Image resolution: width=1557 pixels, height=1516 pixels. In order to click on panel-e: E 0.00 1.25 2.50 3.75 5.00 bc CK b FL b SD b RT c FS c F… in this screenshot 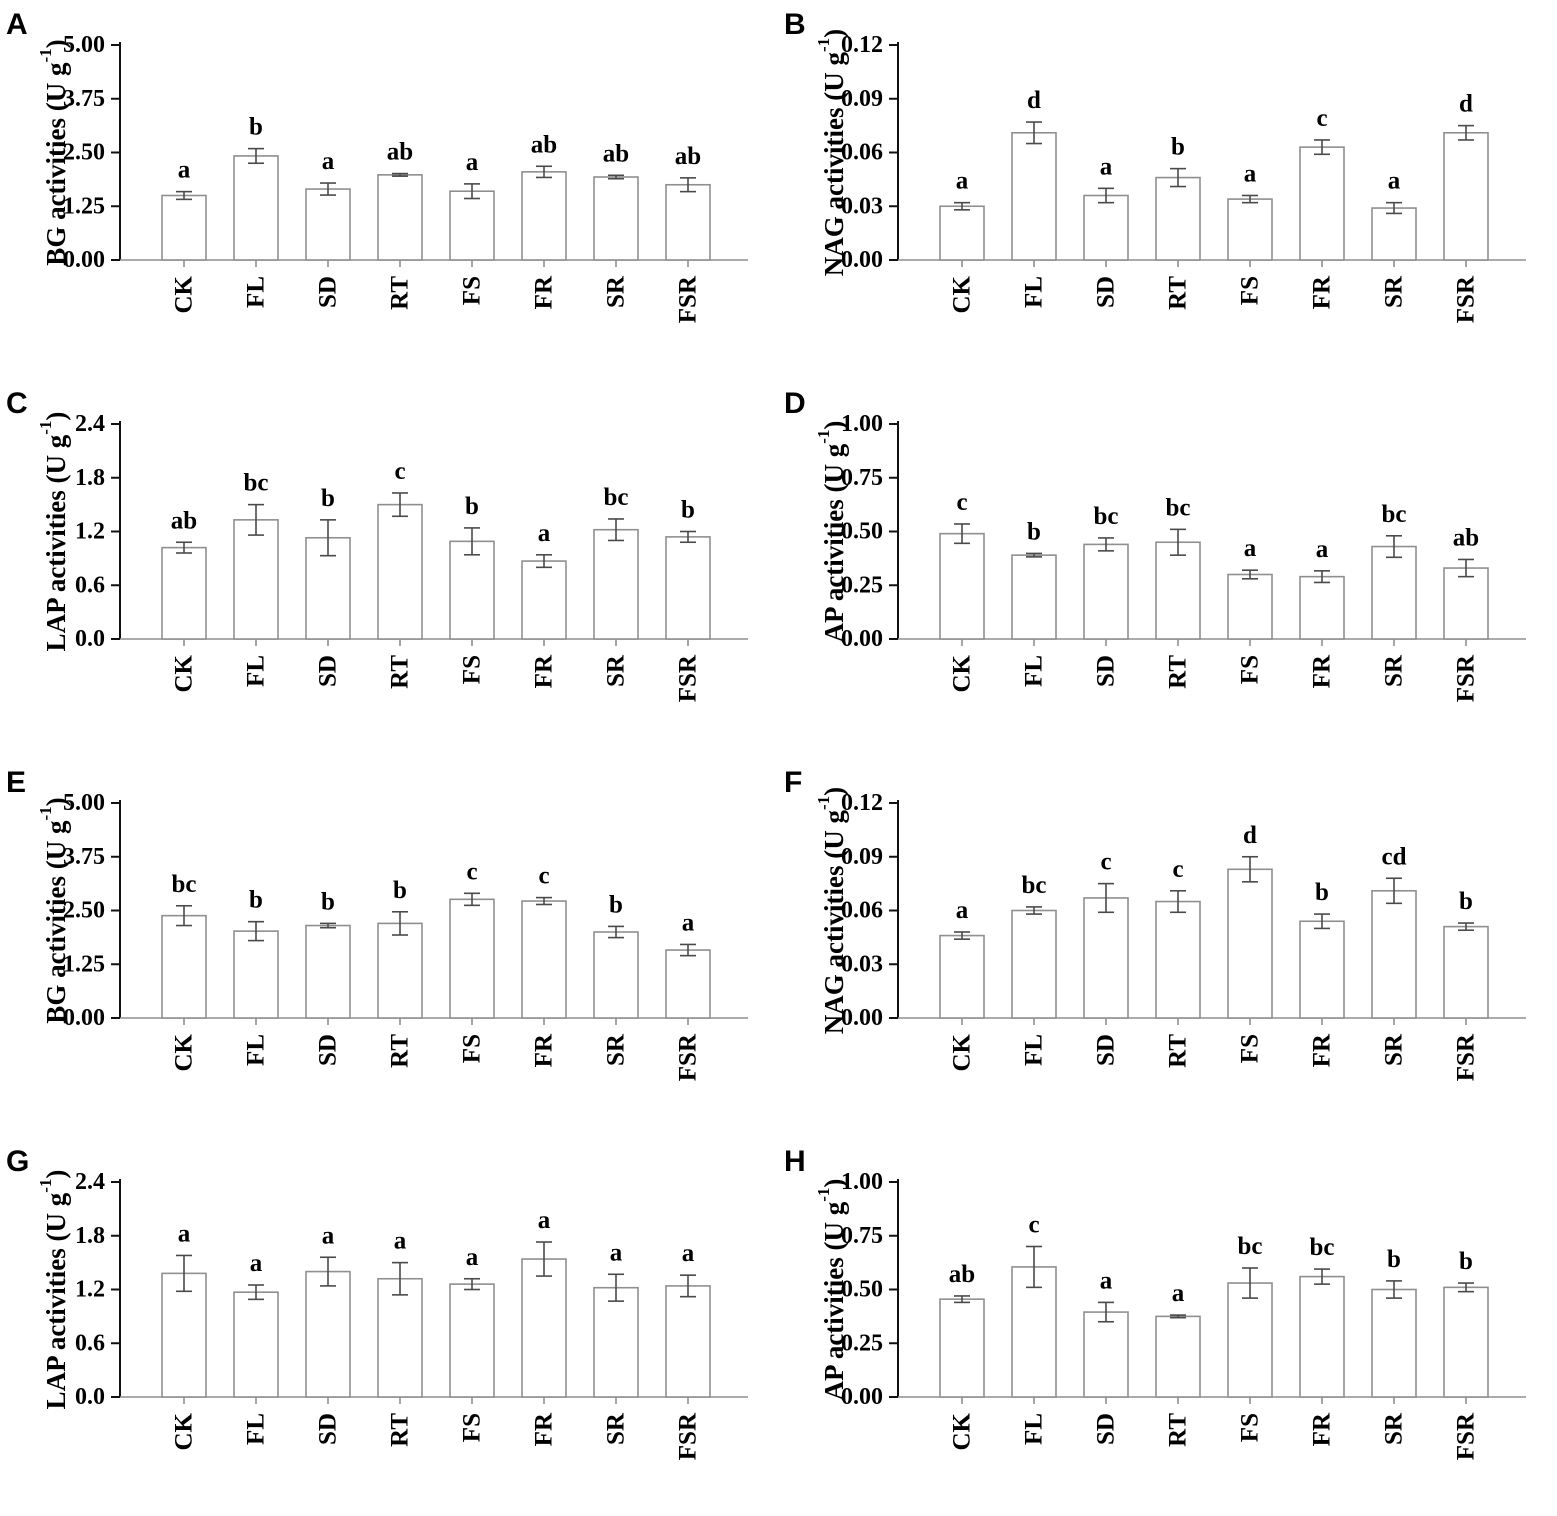, I will do `click(389, 947)`.